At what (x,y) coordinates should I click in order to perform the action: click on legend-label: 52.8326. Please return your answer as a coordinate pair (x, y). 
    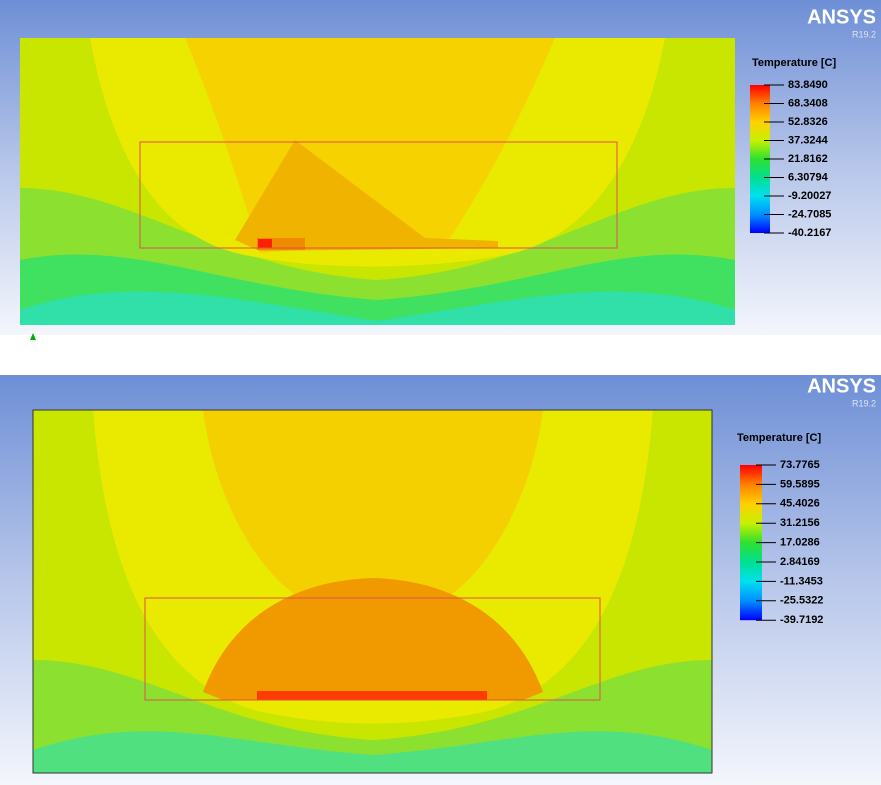
    Looking at the image, I should click on (808, 122).